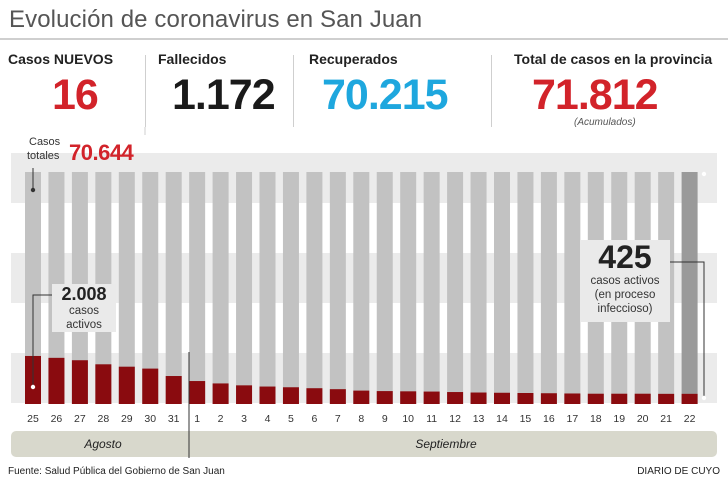  Describe the element at coordinates (127, 419) in the screenshot. I see `x-tick-label: 29` at that location.